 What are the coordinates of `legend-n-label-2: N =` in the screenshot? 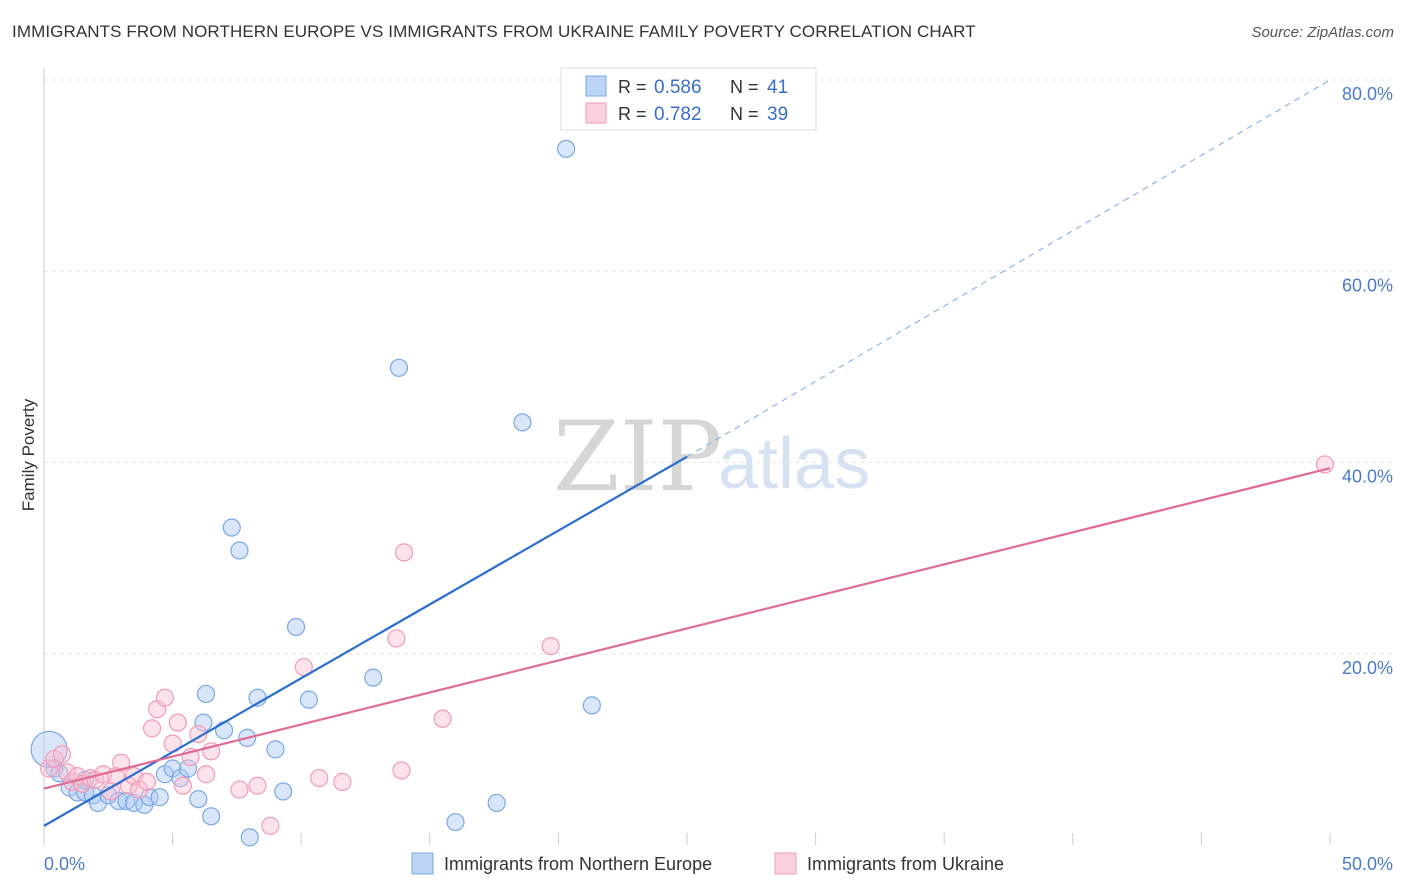 It's located at (744, 114).